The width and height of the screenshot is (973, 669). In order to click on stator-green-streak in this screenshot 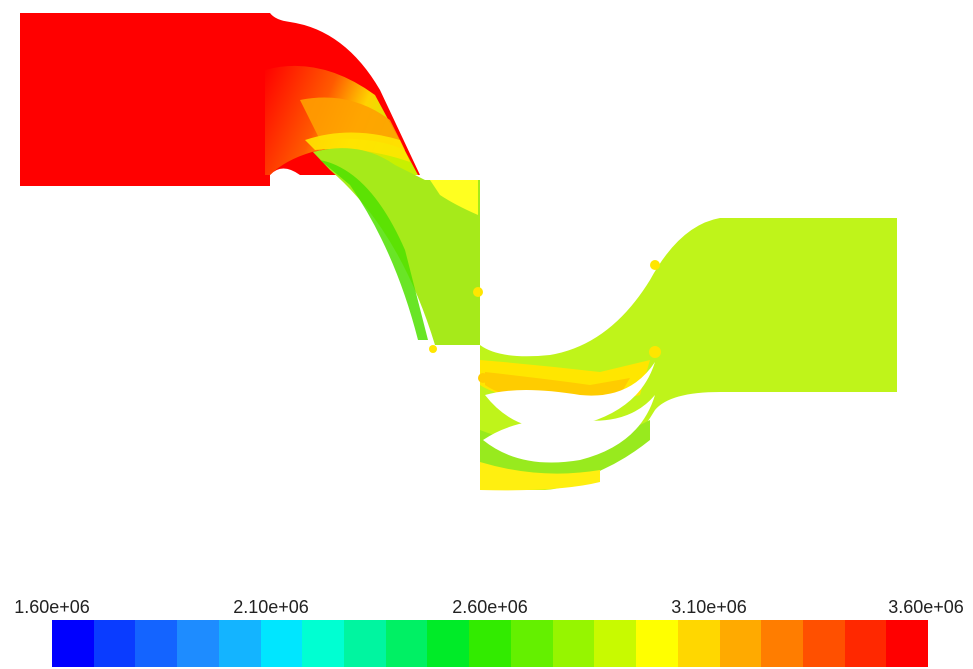, I will do `click(374, 250)`.